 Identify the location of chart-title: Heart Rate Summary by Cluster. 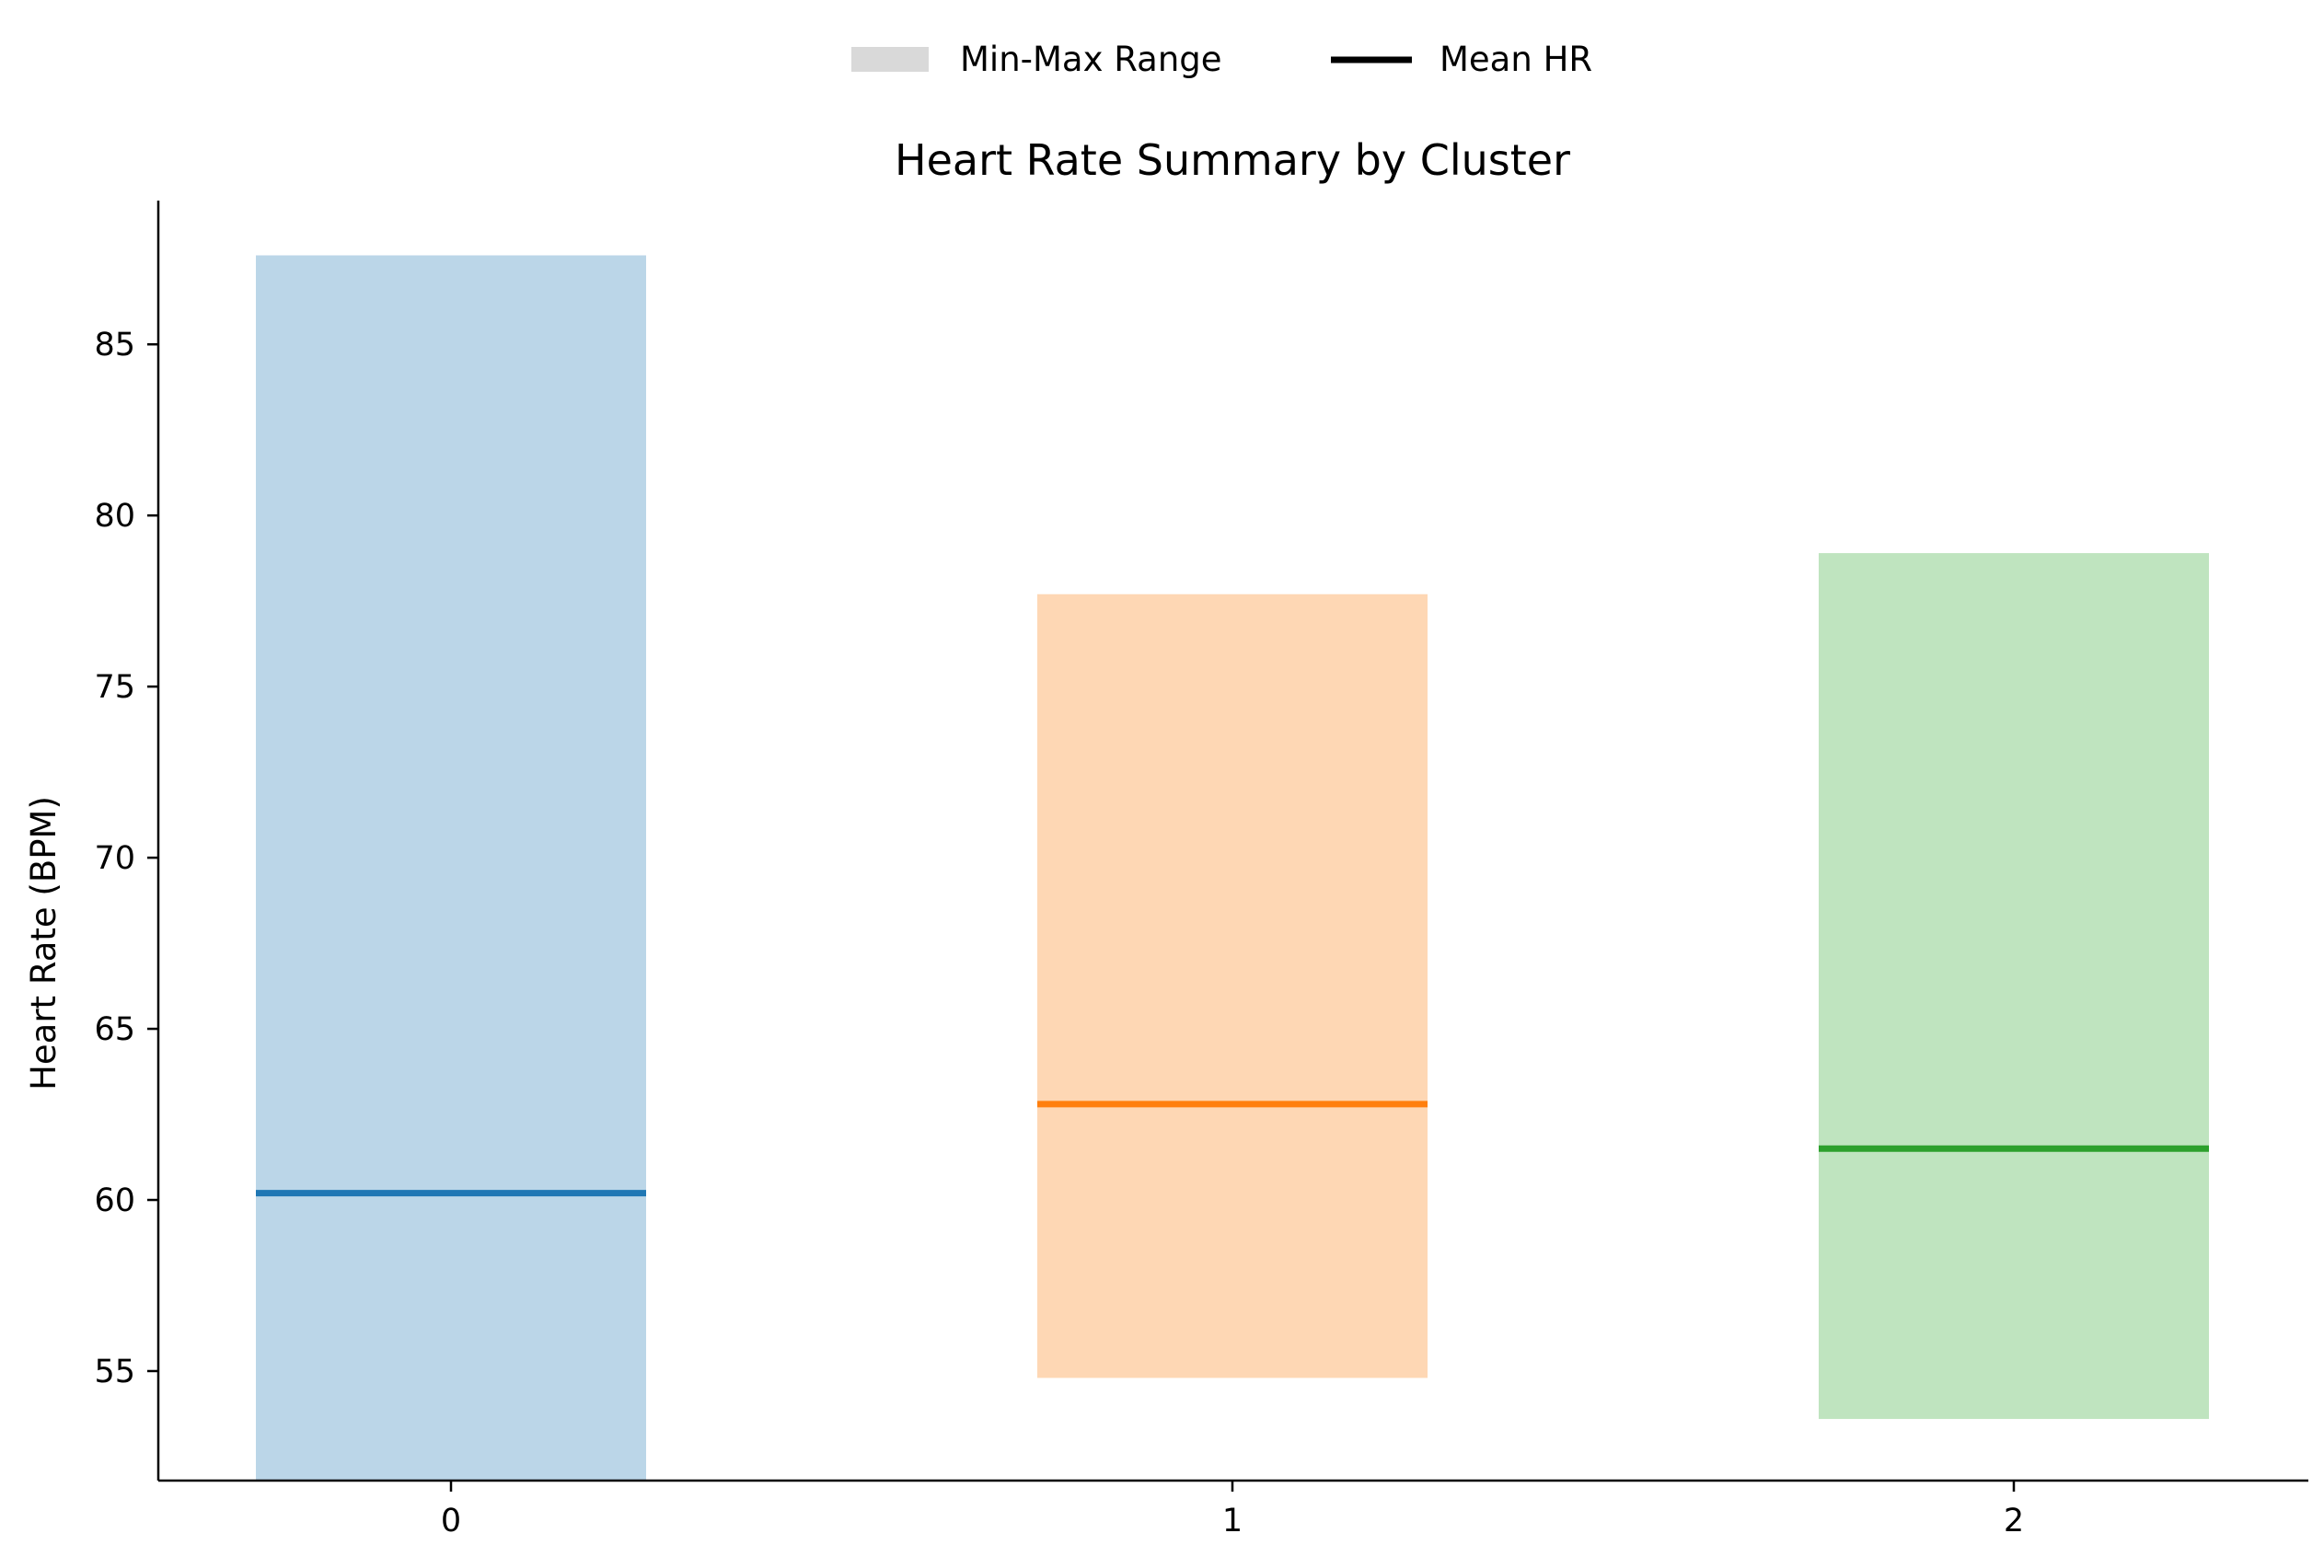
(1232, 160).